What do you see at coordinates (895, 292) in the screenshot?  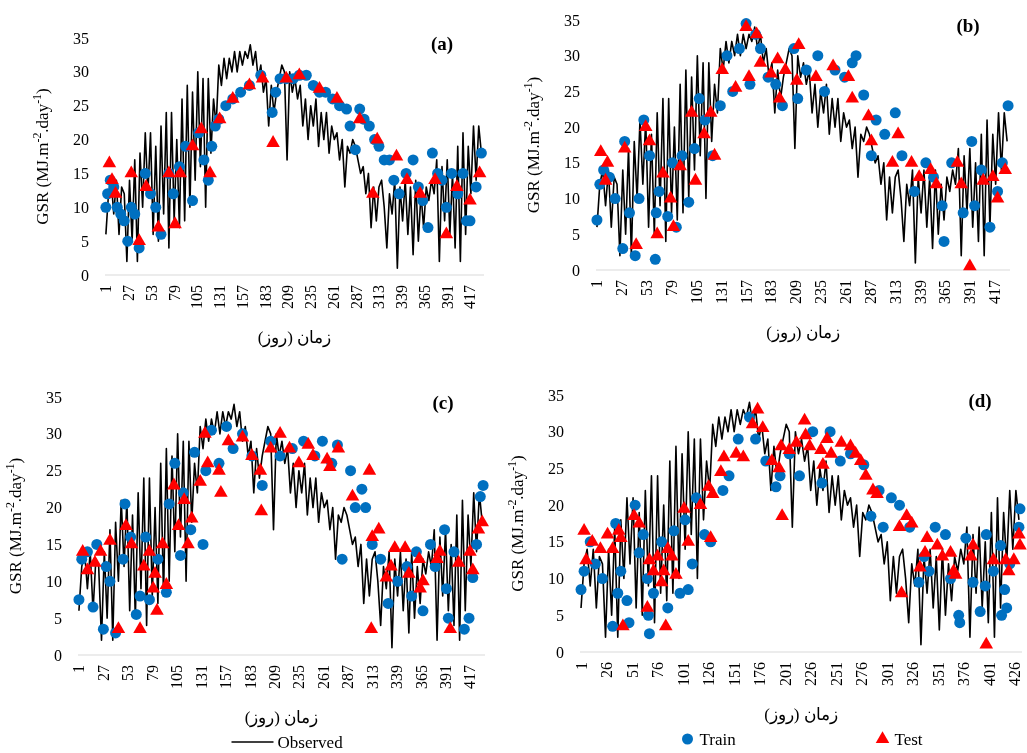 I see `x-tick-label: 313` at bounding box center [895, 292].